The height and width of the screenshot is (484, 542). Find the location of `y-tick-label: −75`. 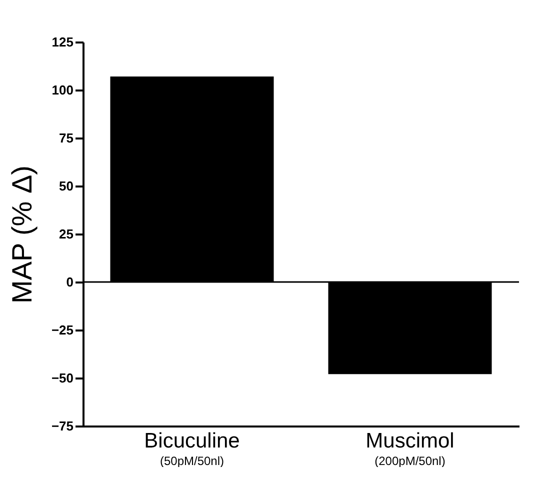

y-tick-label: −75 is located at coordinates (62, 426).